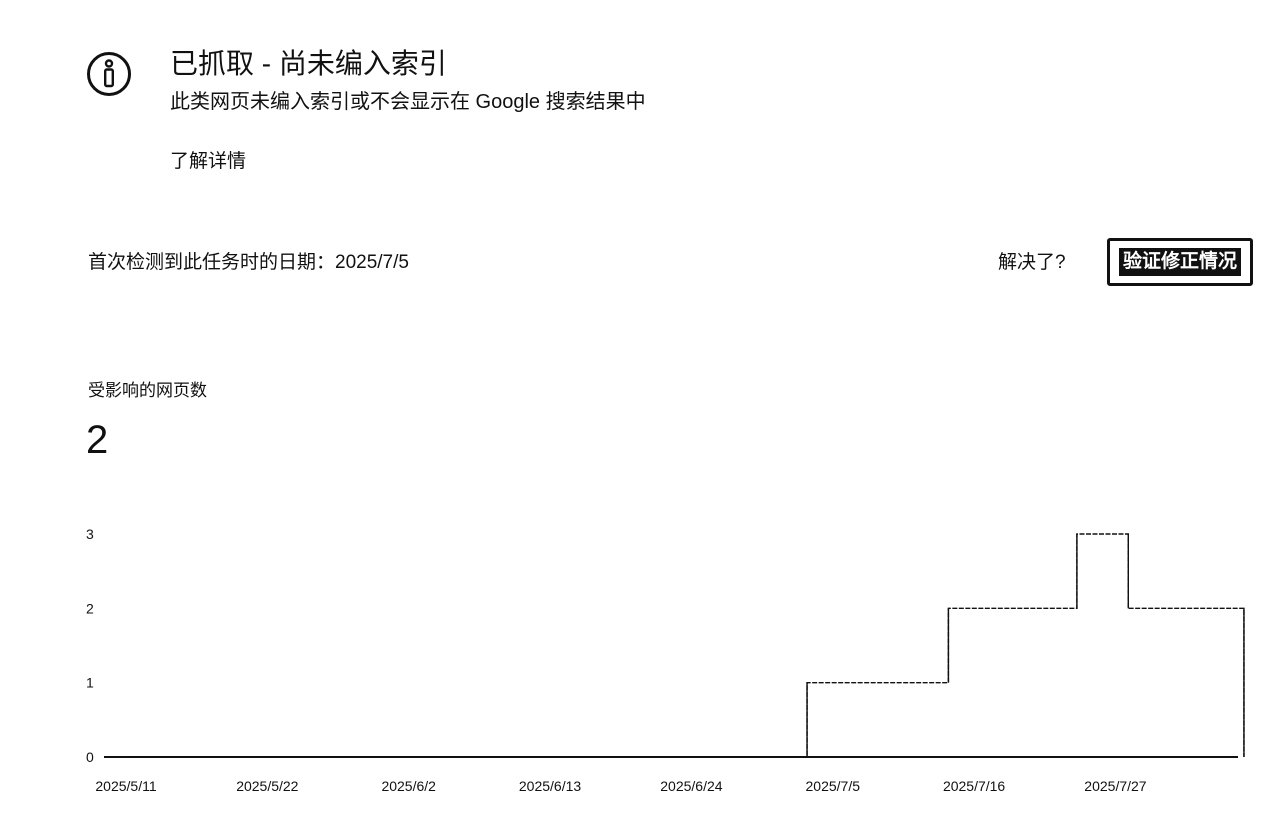  Describe the element at coordinates (1032, 262) in the screenshot. I see `resolved-question: 解决了?` at that location.